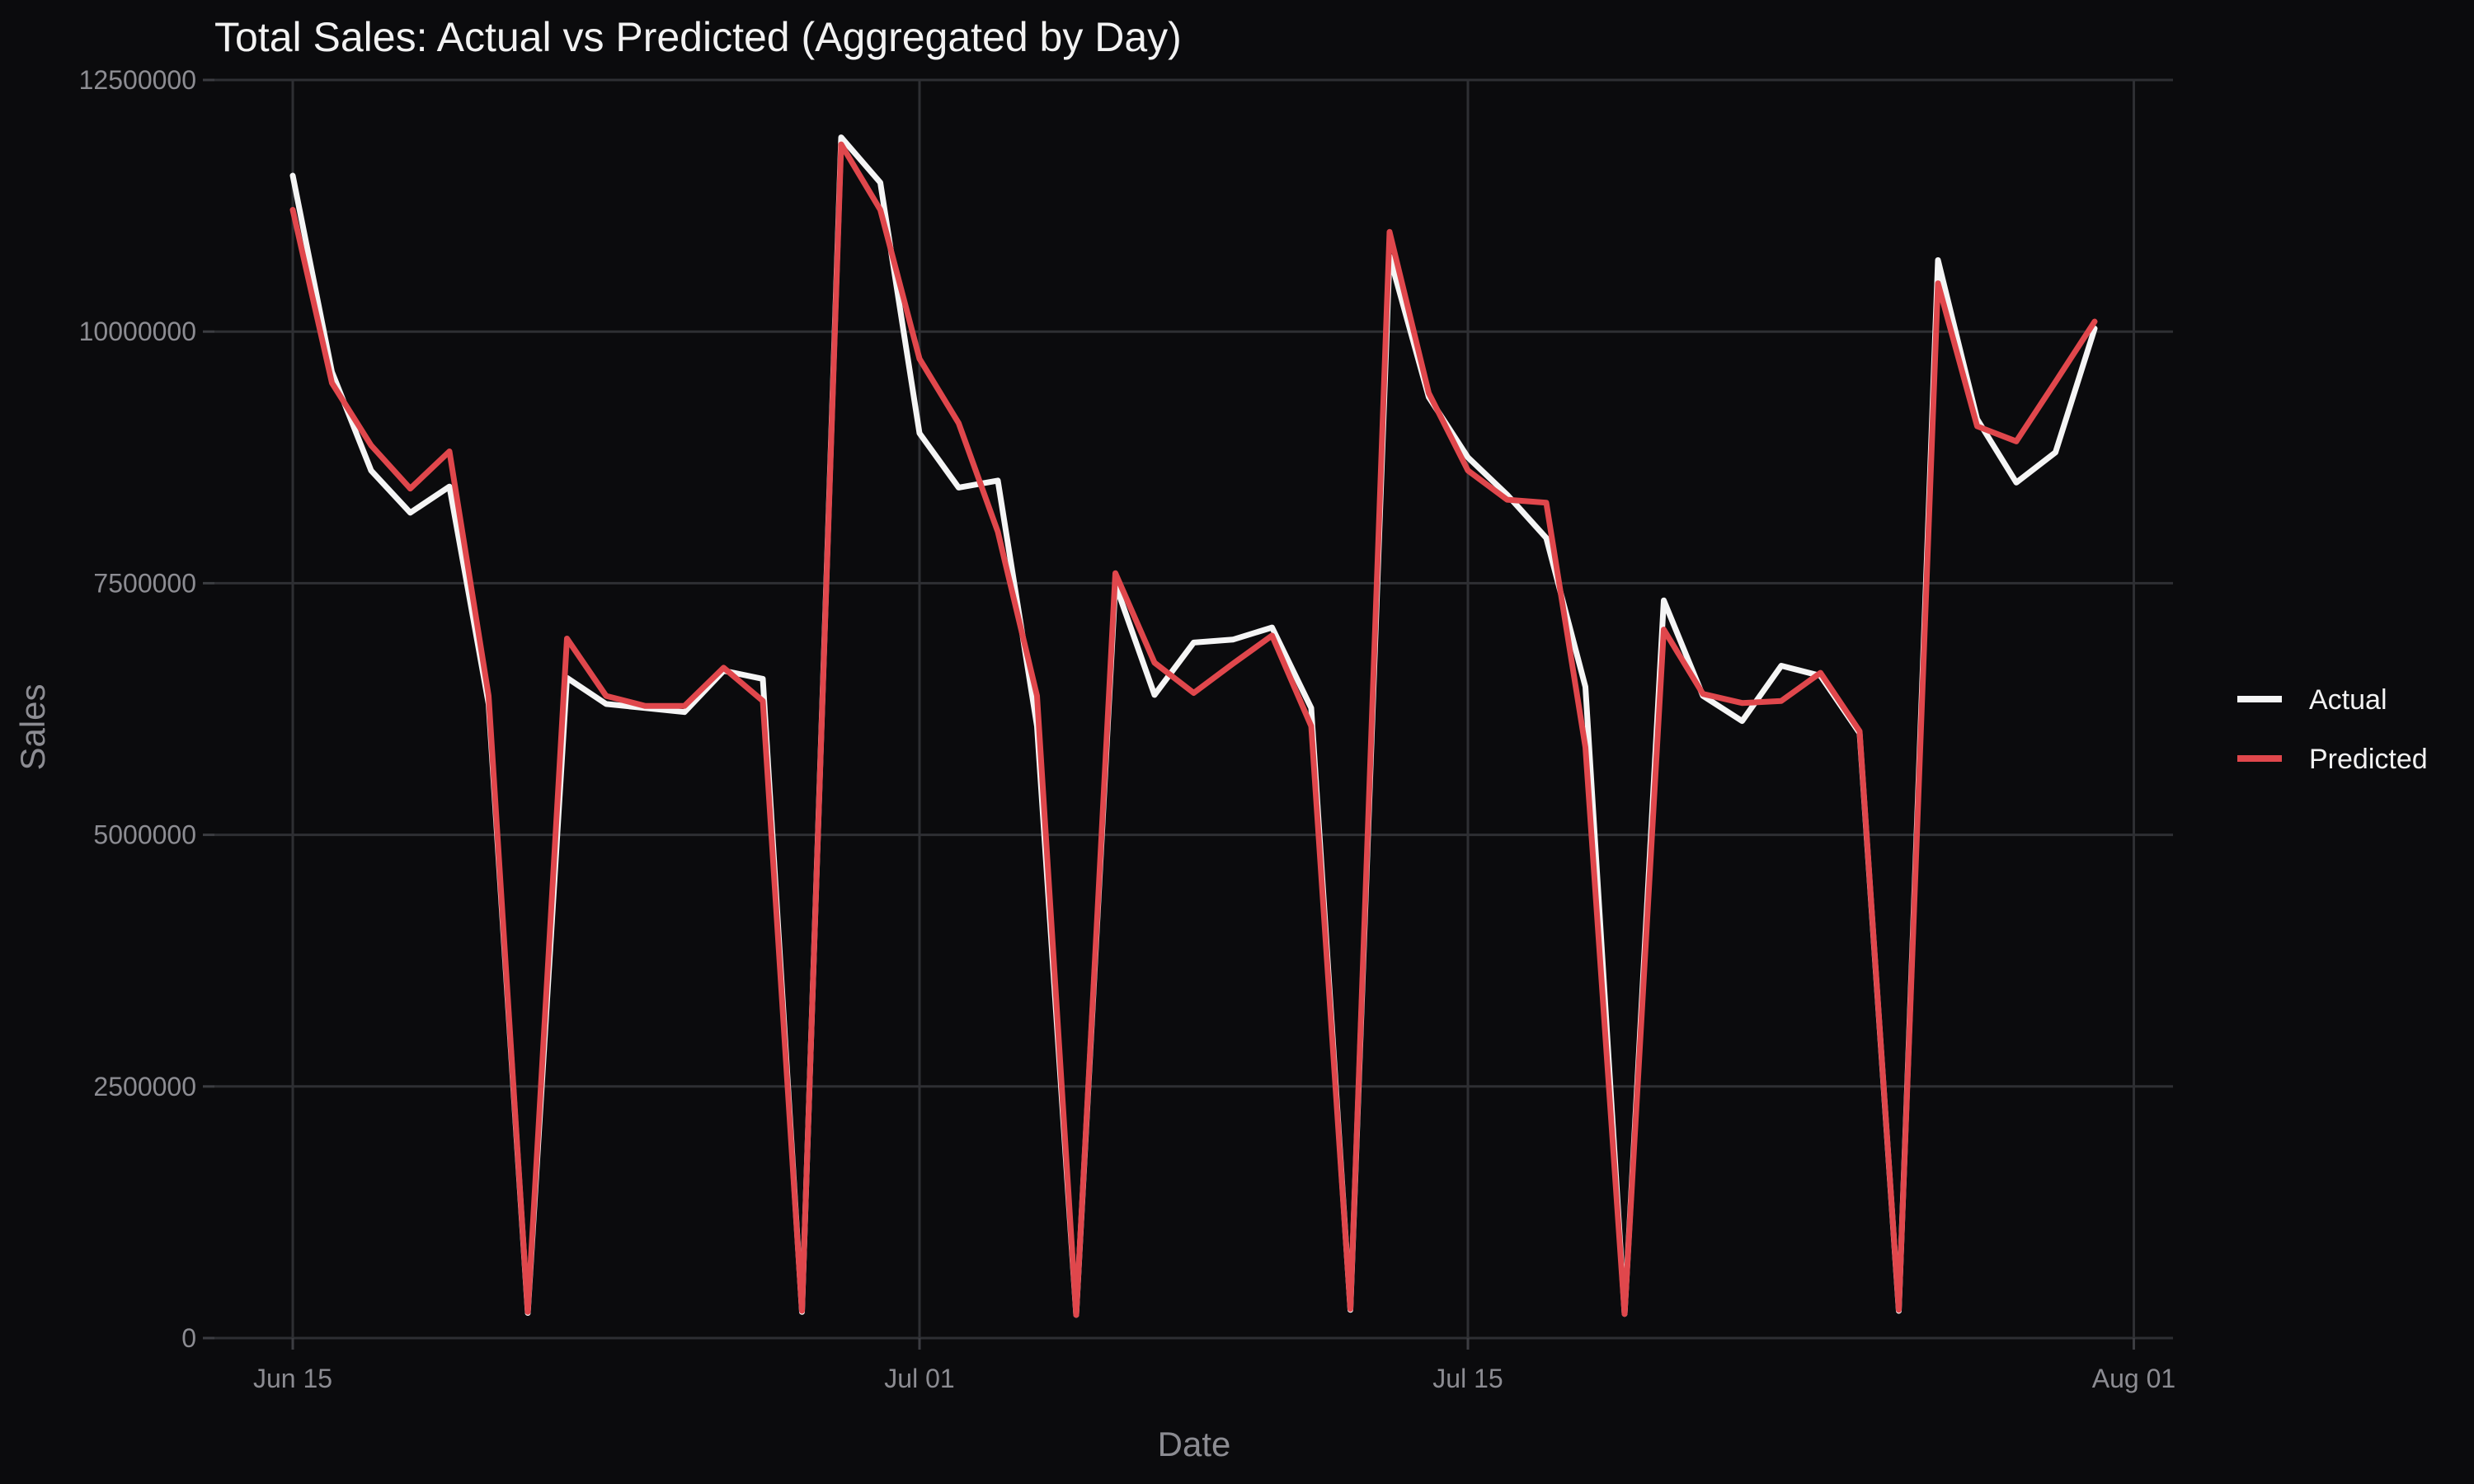 Image resolution: width=2474 pixels, height=1484 pixels. Describe the element at coordinates (2332, 729) in the screenshot. I see `legend: Actual Predicted` at that location.